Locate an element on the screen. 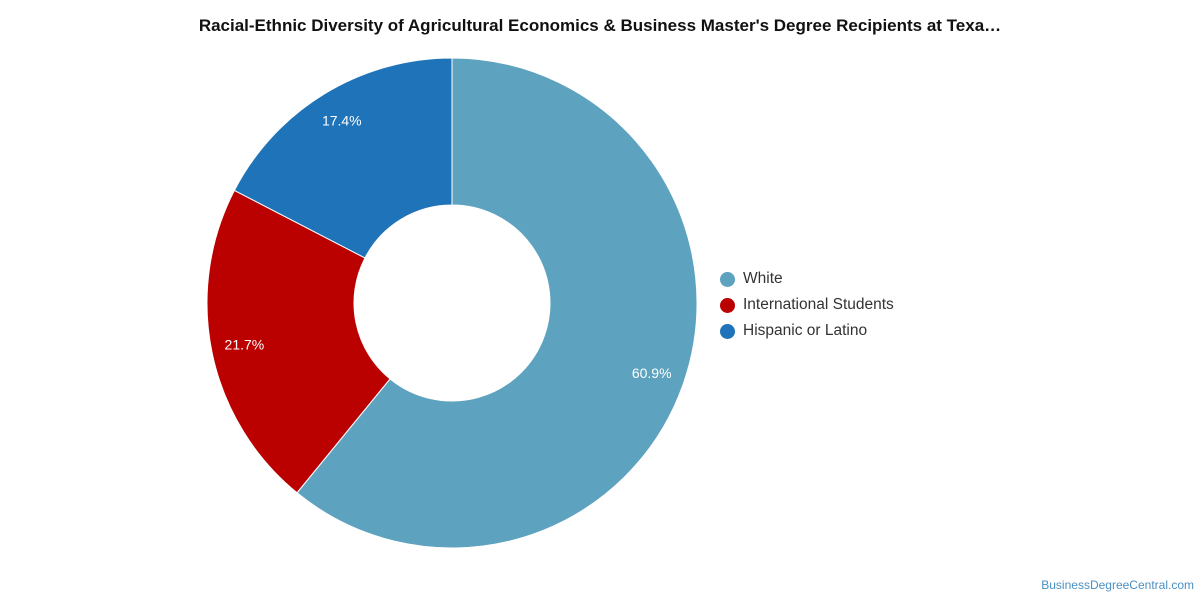 The width and height of the screenshot is (1200, 600). watermark: BusinessDegreeCentral.com is located at coordinates (1117, 585).